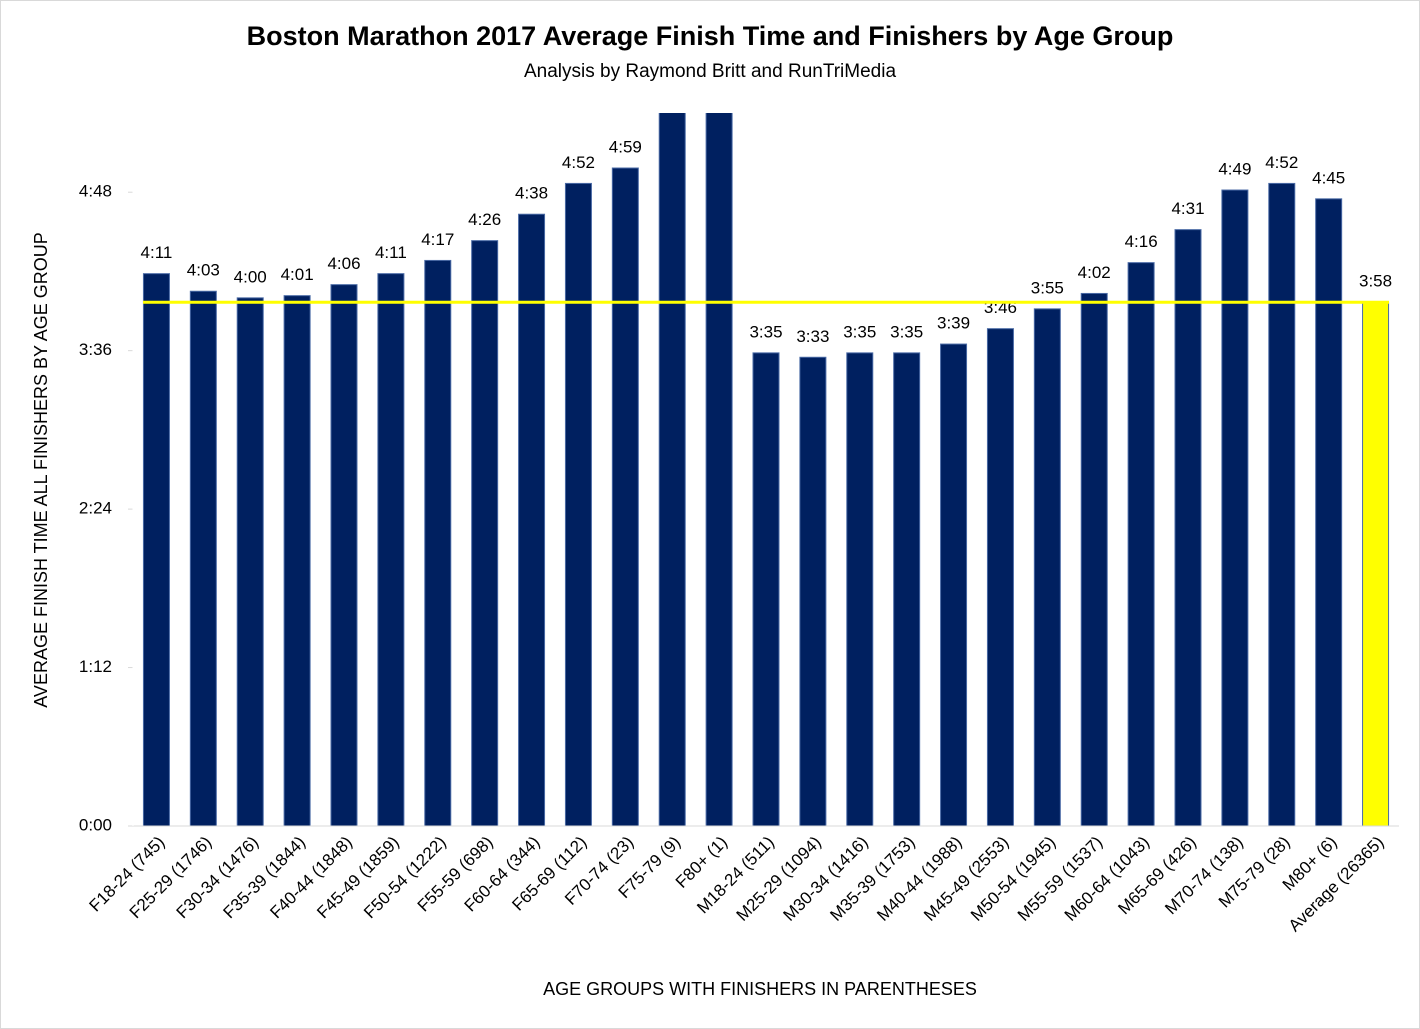 Image resolution: width=1420 pixels, height=1029 pixels. What do you see at coordinates (95, 191) in the screenshot?
I see `y-tick-label: 4:48` at bounding box center [95, 191].